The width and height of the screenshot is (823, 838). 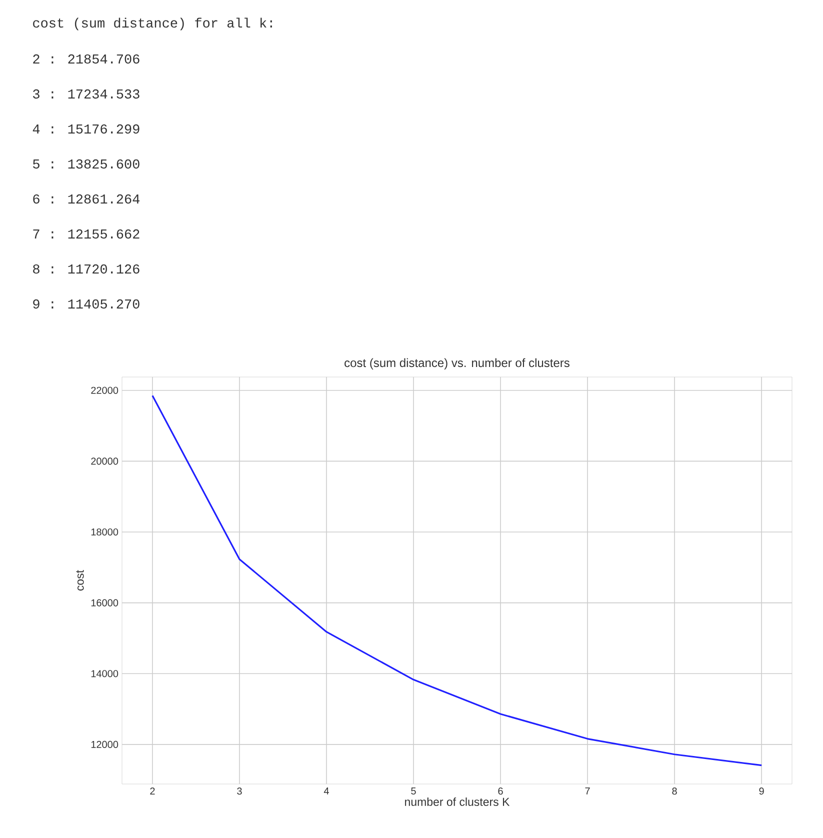 What do you see at coordinates (86, 304) in the screenshot?
I see `text: 9 : 11405.270` at bounding box center [86, 304].